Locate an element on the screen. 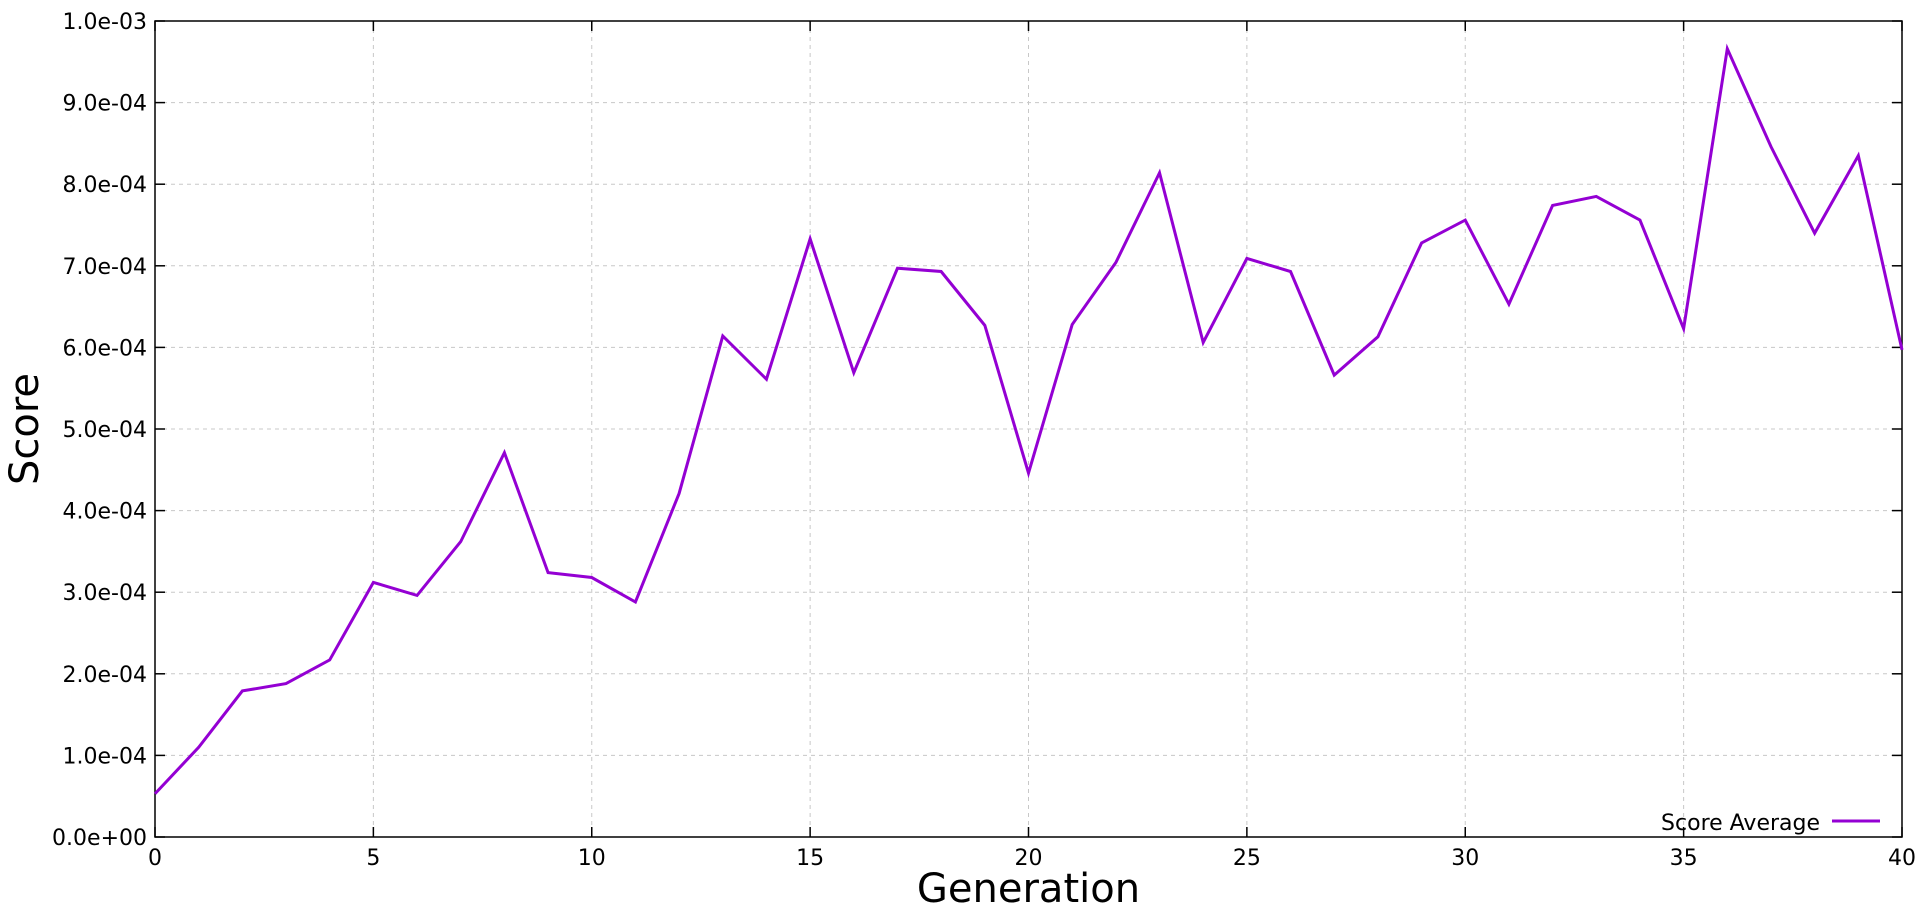 This screenshot has width=1920, height=913. x-tick-label: 40 is located at coordinates (1902, 858).